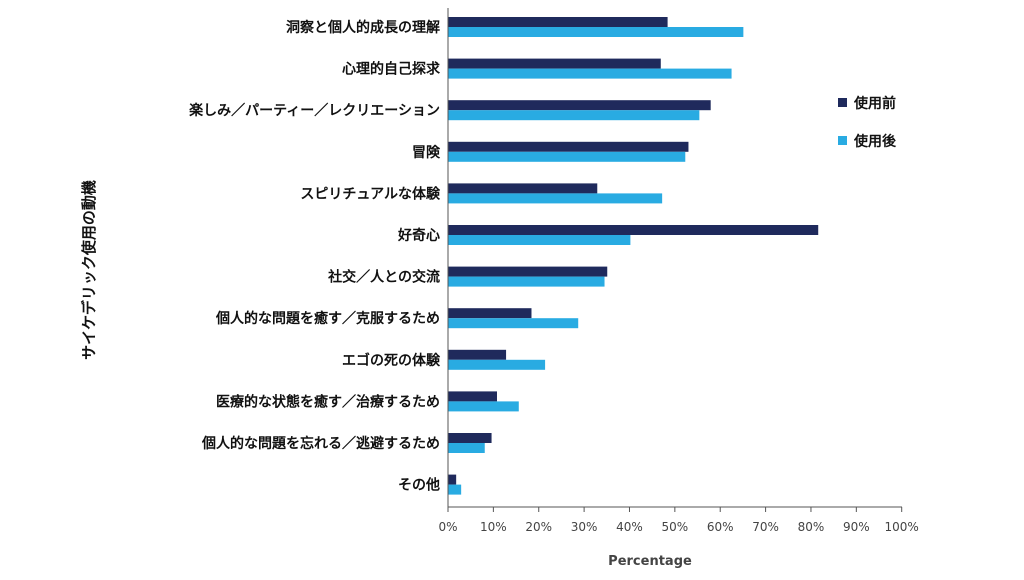 This screenshot has width=1024, height=580. Describe the element at coordinates (426, 152) in the screenshot. I see `category-label: 冒険` at that location.